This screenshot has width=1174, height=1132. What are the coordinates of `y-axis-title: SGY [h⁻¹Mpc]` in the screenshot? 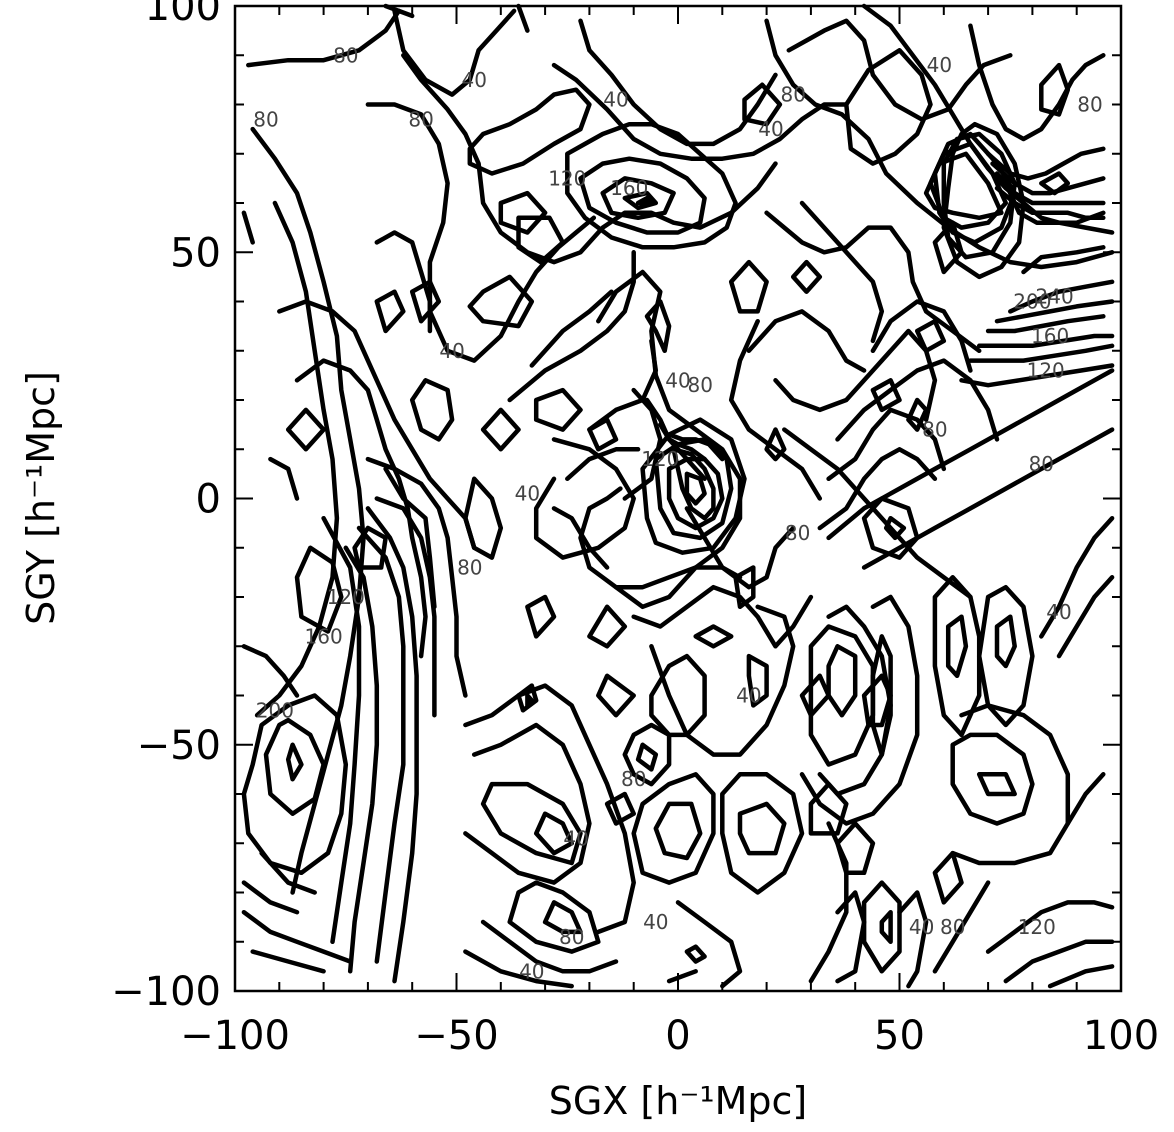 It's located at (41, 498).